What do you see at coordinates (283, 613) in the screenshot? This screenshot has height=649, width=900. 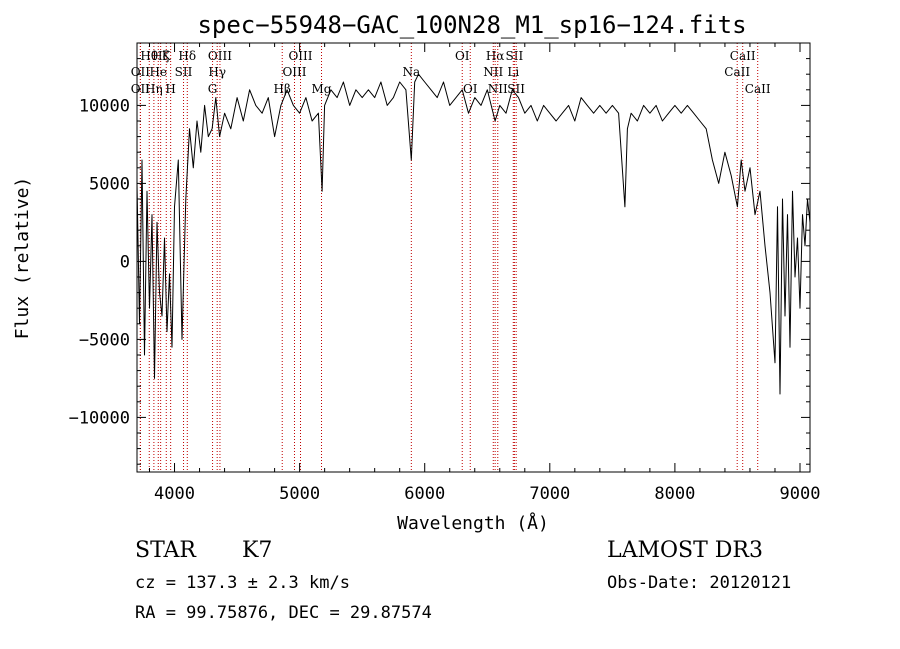 I see `coordinates: RA = 99.75876, DEC = 29.87574` at bounding box center [283, 613].